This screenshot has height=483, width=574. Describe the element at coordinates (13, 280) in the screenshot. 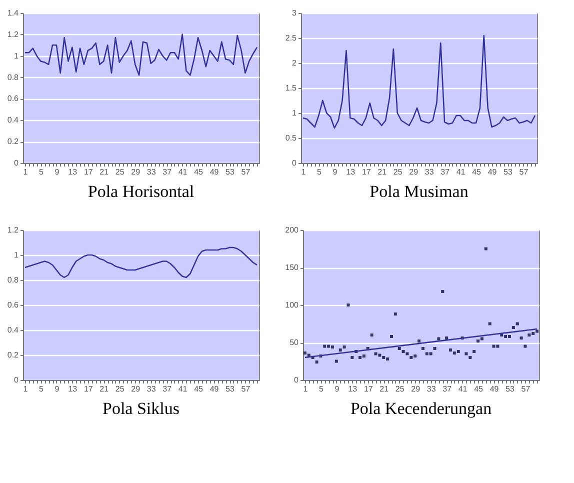

I see `y-tick-label: 0.8` at that location.